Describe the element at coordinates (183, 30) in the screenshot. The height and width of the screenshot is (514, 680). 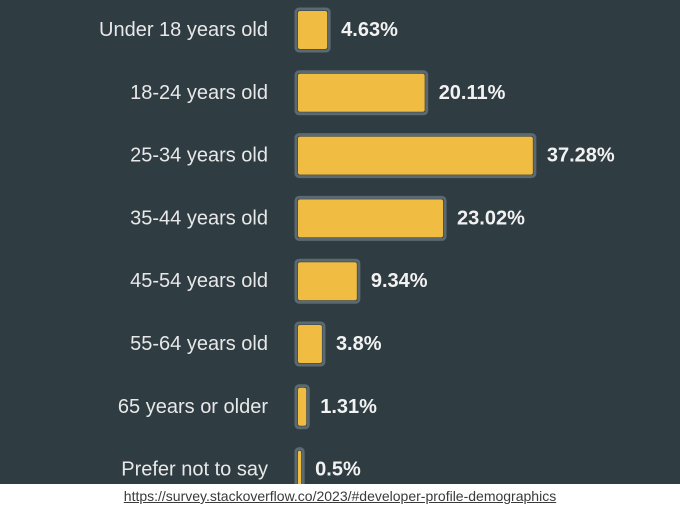
I see `category-label: Under 18 years old` at that location.